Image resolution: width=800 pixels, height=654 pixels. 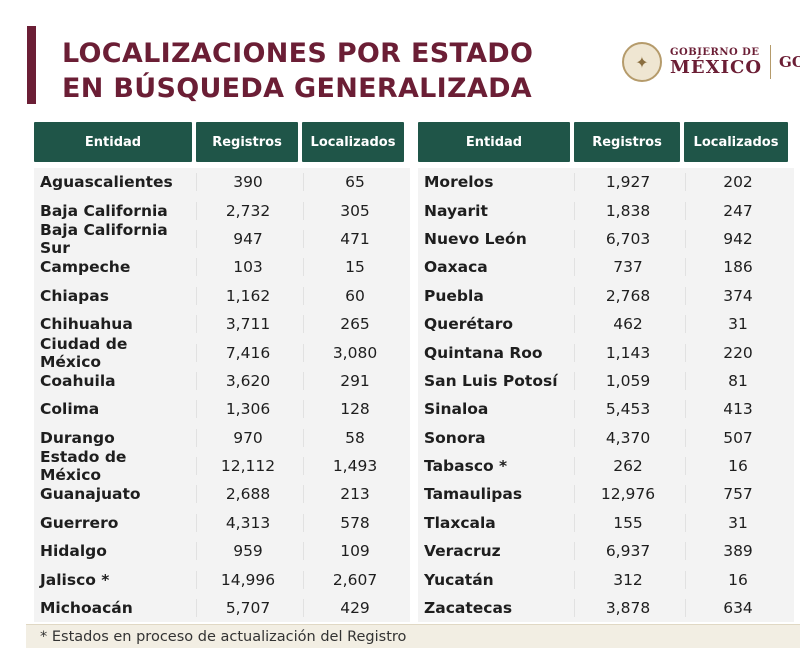 I want to click on cell-localizados: 305, so click(x=354, y=210).